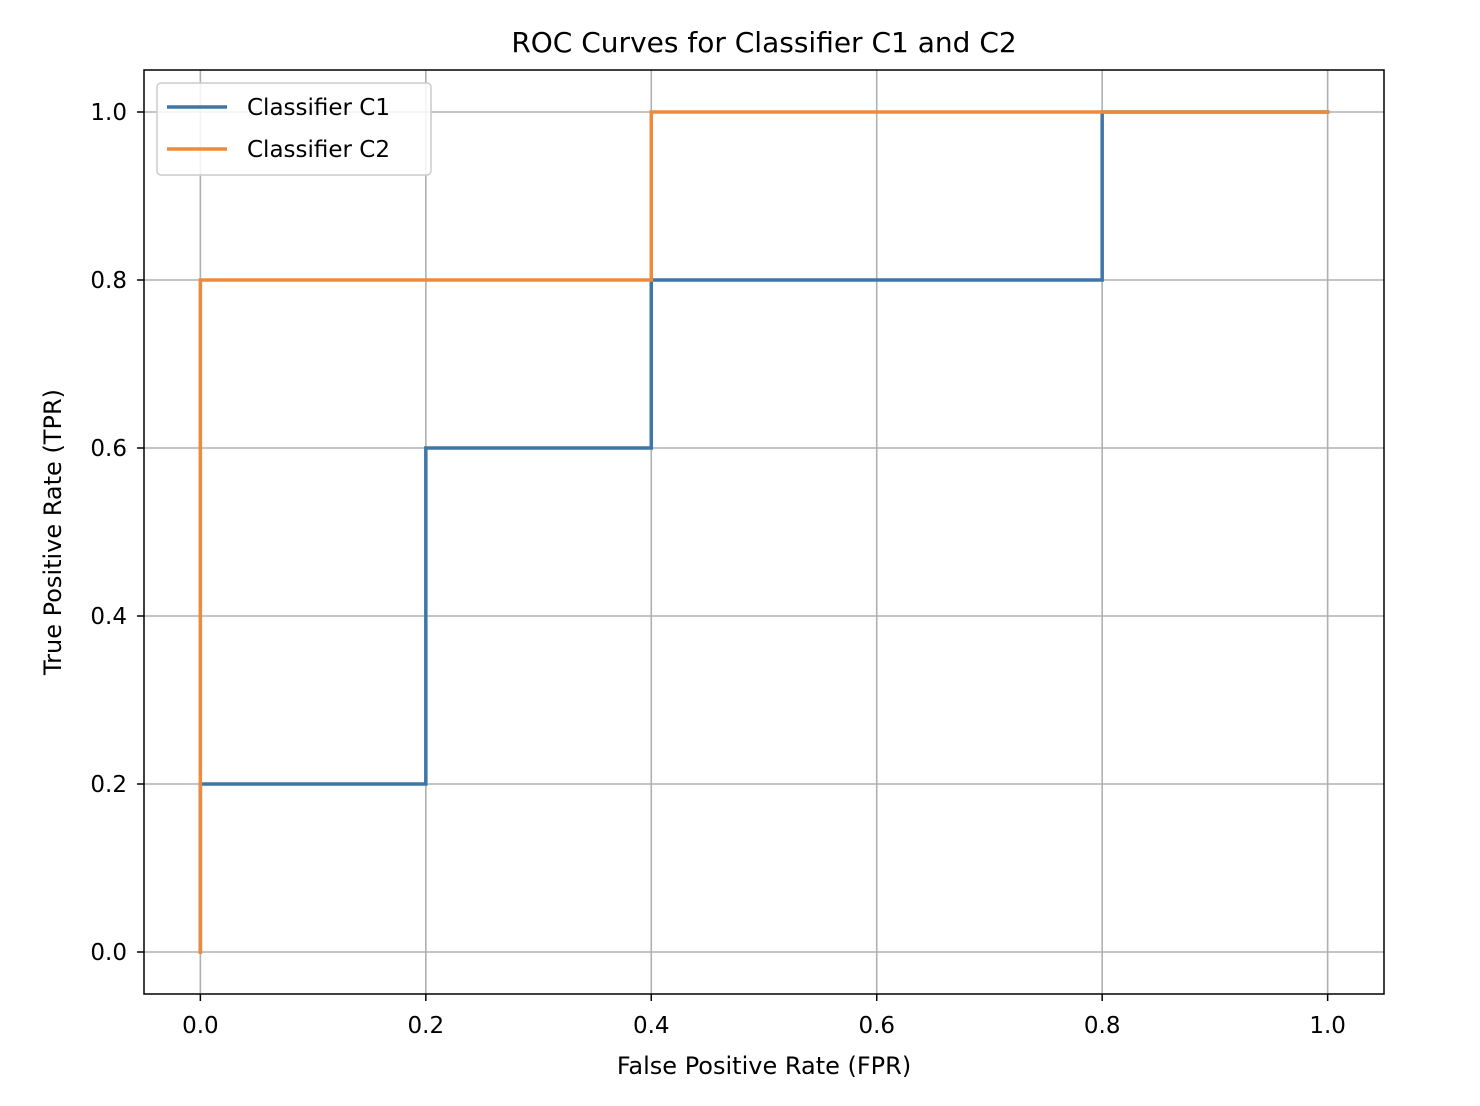 The height and width of the screenshot is (1106, 1480). Describe the element at coordinates (318, 150) in the screenshot. I see `legend-label-2: Classifier C2` at that location.